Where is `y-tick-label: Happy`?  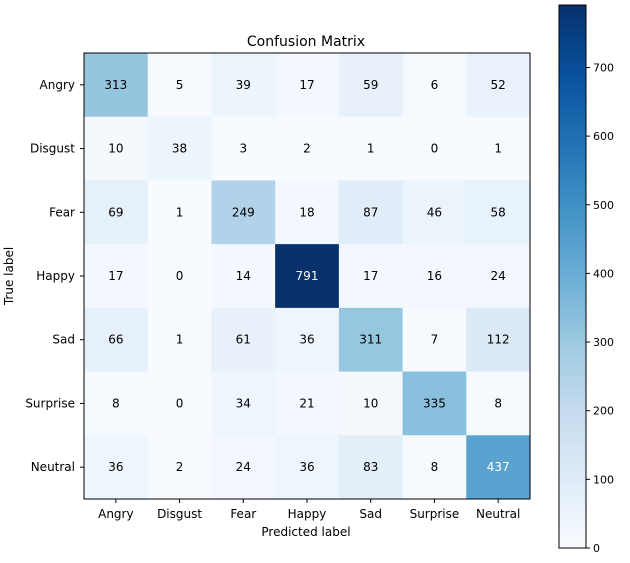 y-tick-label: Happy is located at coordinates (55, 276).